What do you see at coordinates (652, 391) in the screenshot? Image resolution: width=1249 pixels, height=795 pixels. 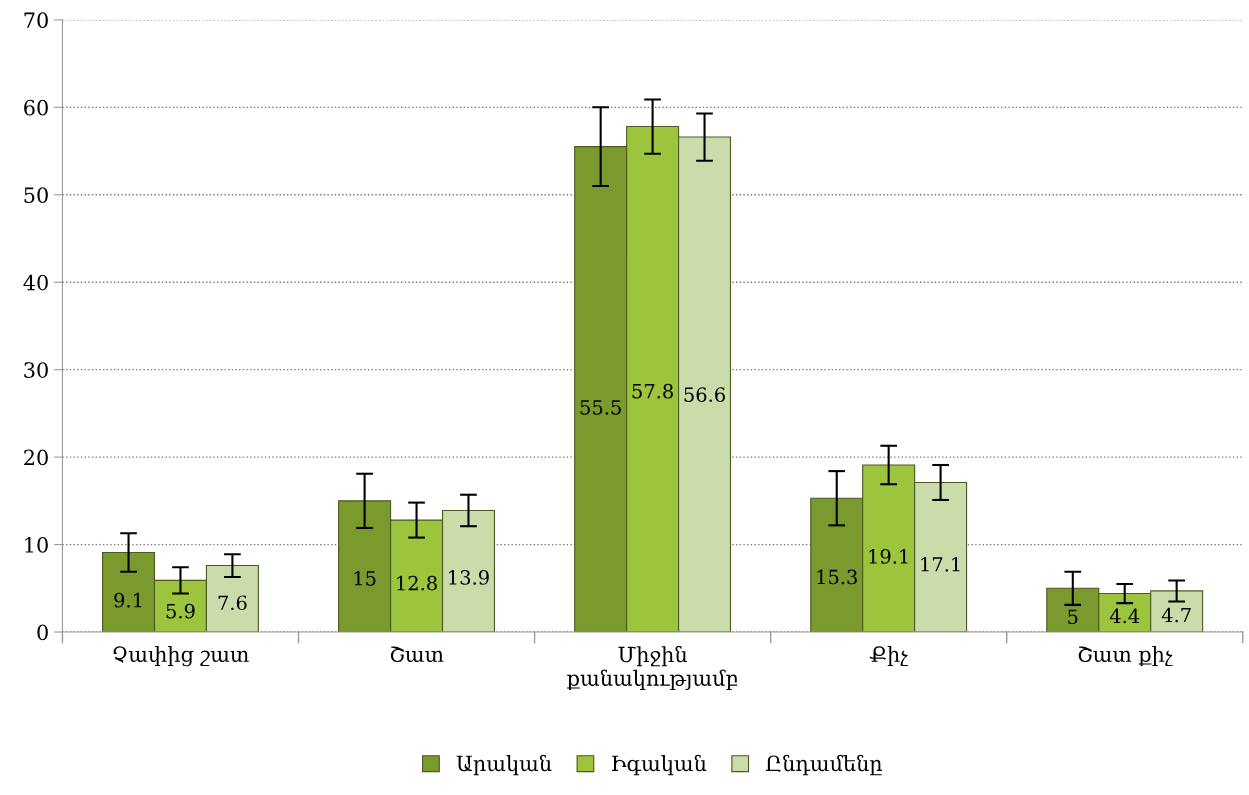 I see `data-label: 57.8` at bounding box center [652, 391].